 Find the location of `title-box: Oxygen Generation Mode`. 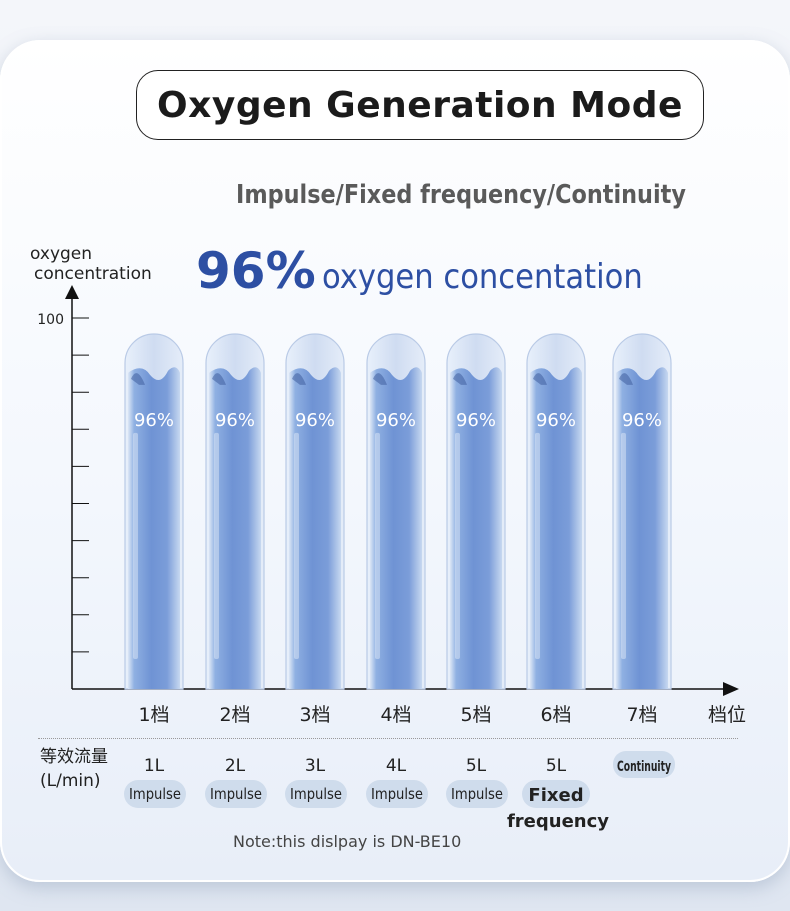

title-box: Oxygen Generation Mode is located at coordinates (420, 105).